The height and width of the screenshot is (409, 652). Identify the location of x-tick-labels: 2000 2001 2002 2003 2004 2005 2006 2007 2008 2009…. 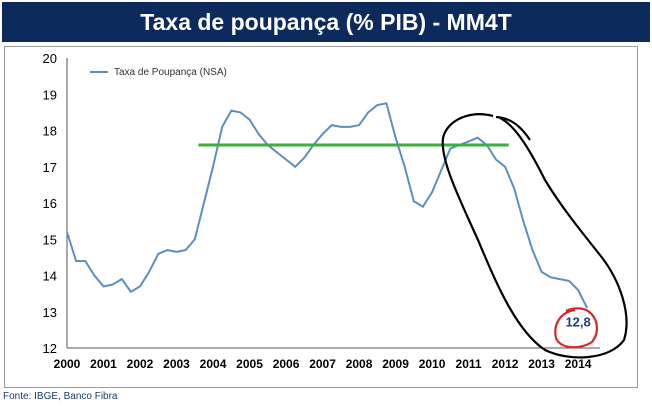
(323, 364).